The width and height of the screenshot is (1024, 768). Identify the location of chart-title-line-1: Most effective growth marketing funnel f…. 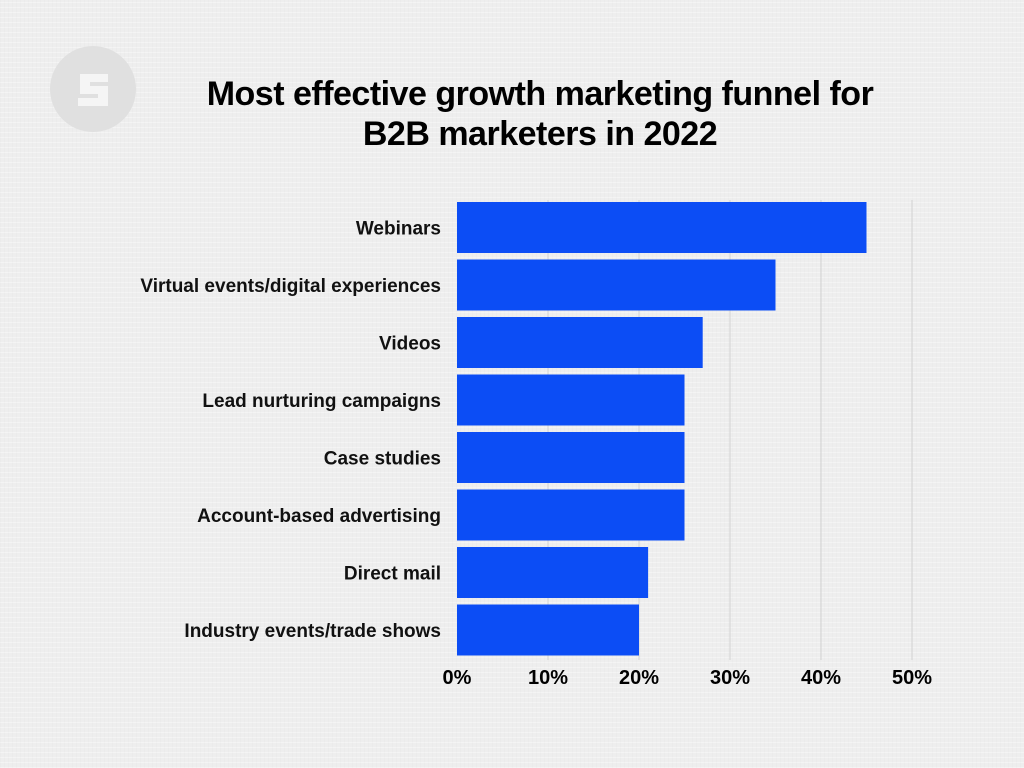
(540, 94).